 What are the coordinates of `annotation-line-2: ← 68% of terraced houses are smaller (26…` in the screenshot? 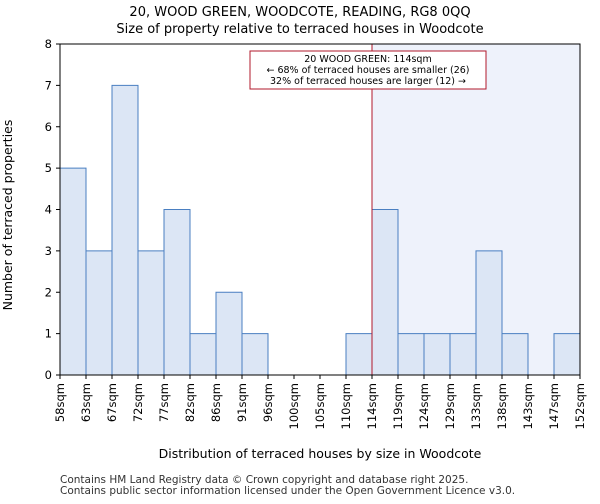 It's located at (367, 70).